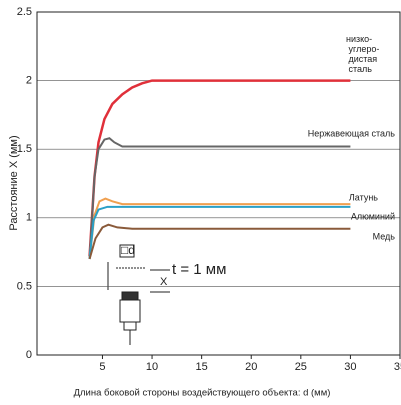 The image size is (401, 405). Describe the element at coordinates (199, 269) in the screenshot. I see `t-label: t = 1 мм` at that location.